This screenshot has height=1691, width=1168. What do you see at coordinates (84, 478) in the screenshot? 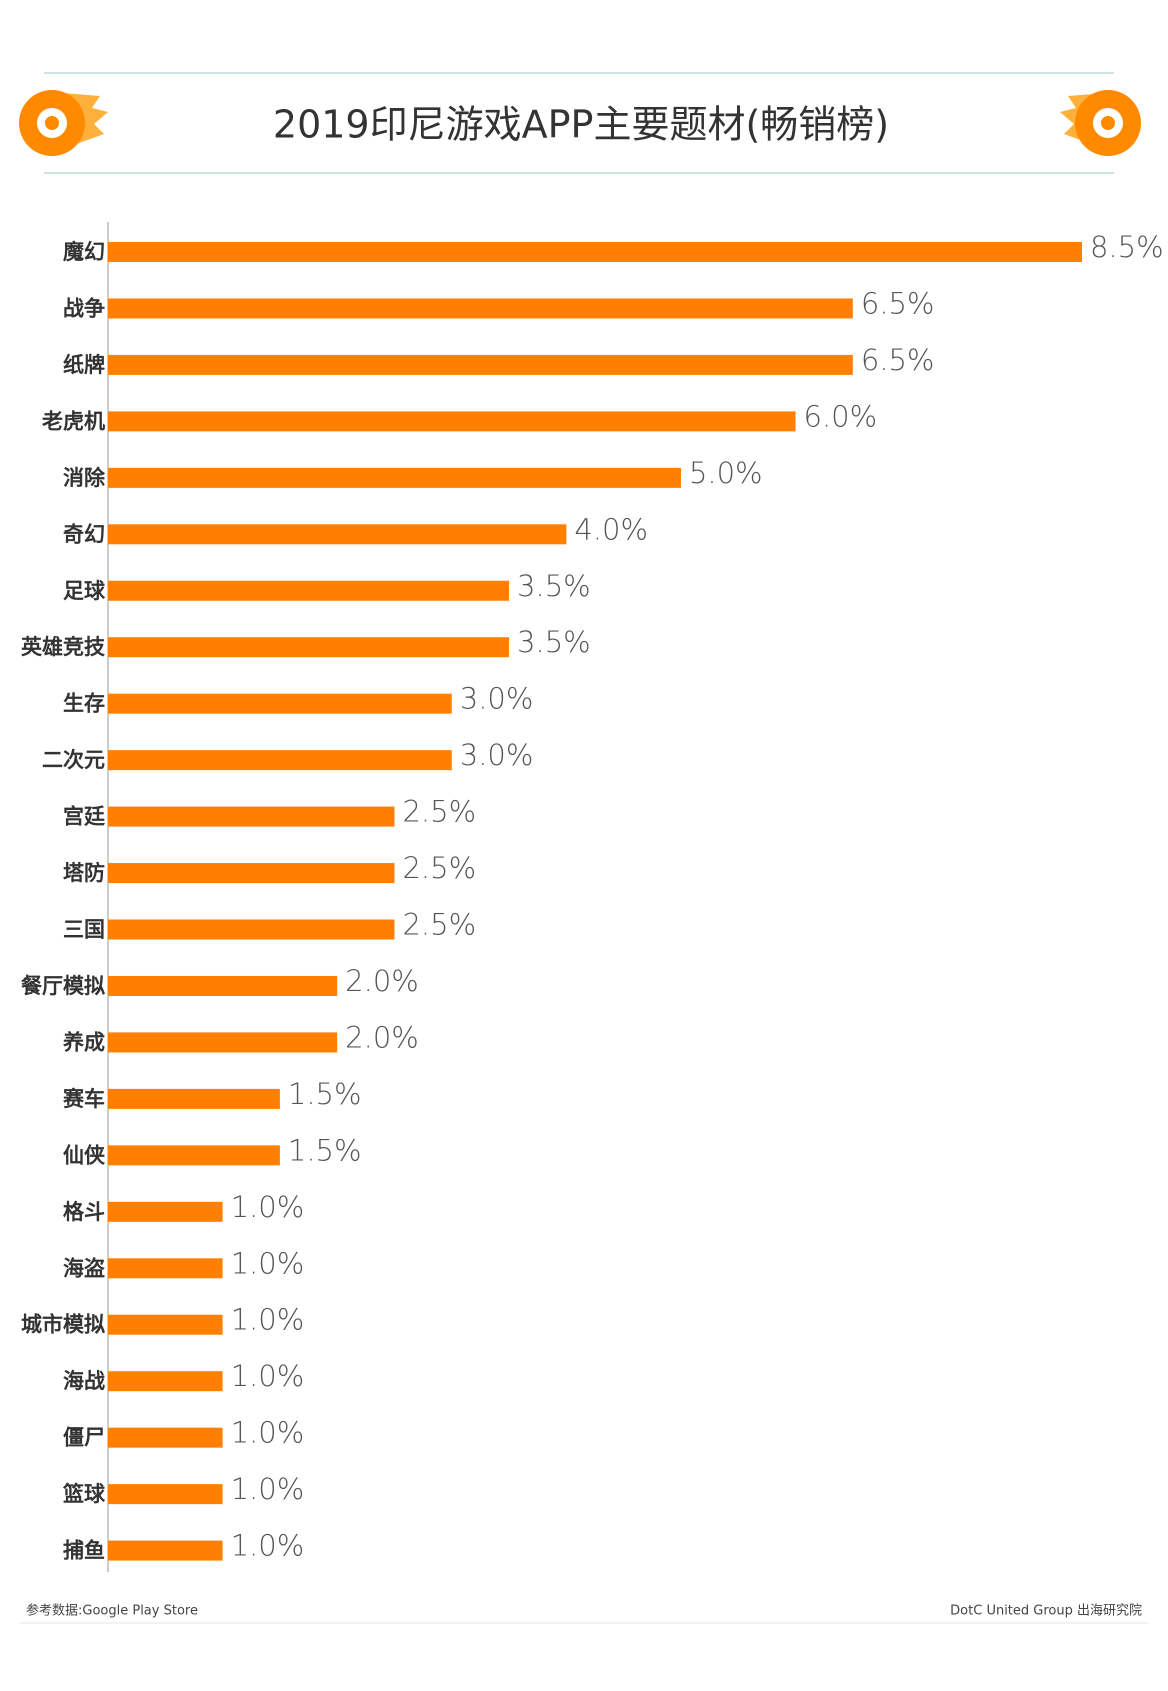
I see `category-label: 消除` at bounding box center [84, 478].